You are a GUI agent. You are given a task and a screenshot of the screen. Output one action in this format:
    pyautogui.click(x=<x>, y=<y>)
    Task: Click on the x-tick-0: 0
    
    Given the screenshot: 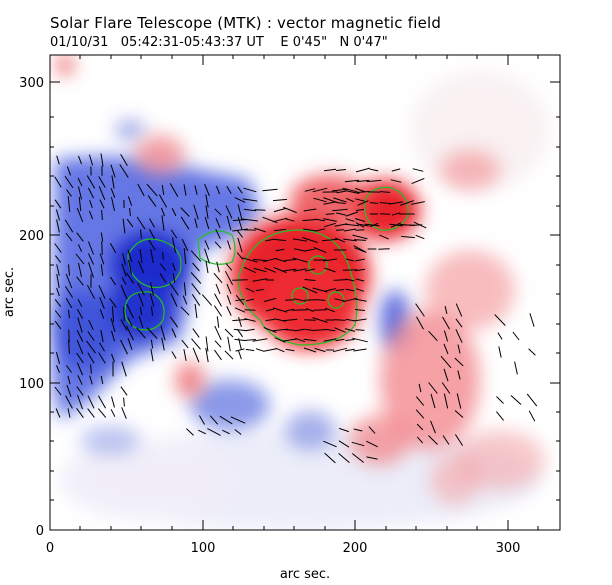 What is the action you would take?
    pyautogui.click(x=50, y=548)
    